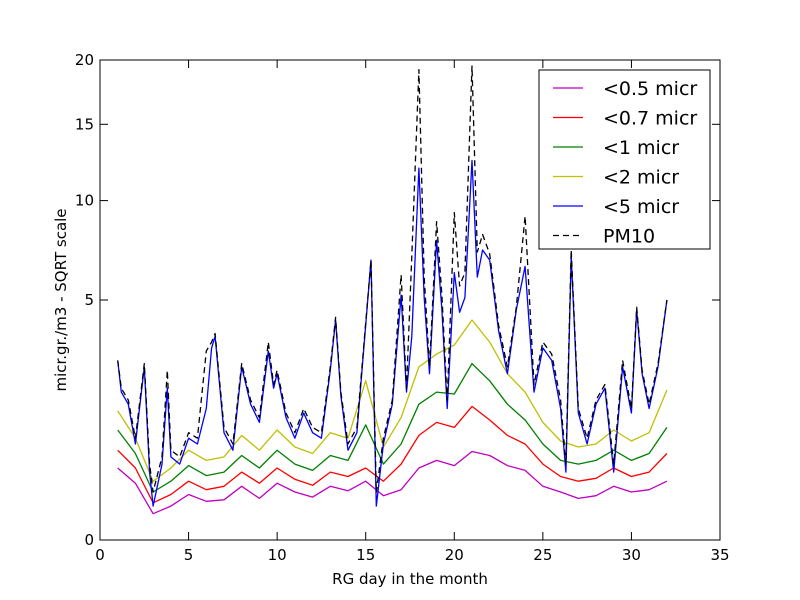  Describe the element at coordinates (89, 540) in the screenshot. I see `y-tick-label: 0` at that location.